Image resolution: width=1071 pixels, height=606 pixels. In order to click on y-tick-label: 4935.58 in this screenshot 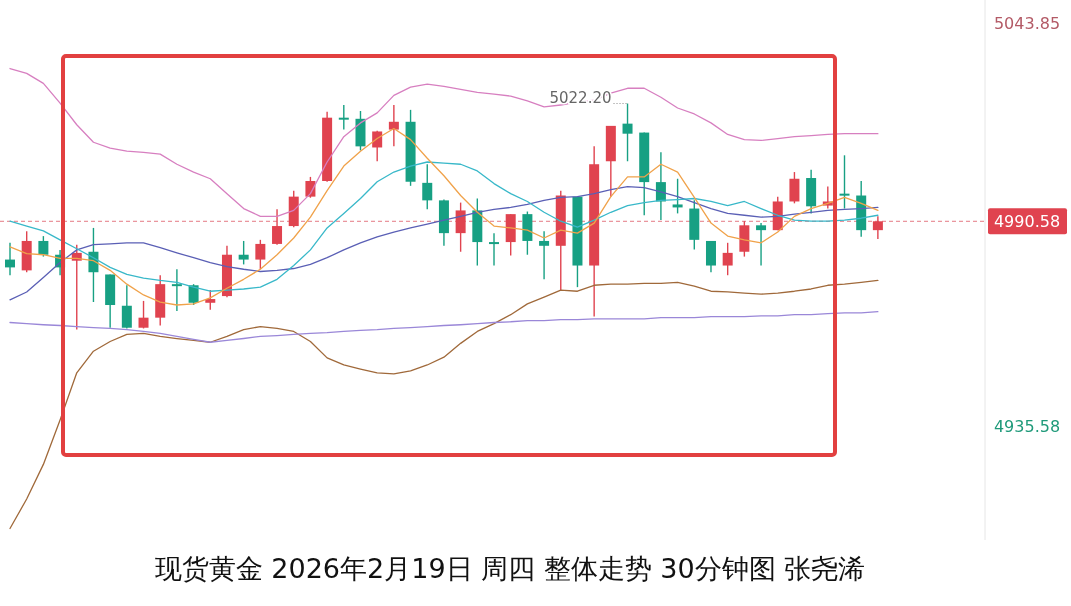, I will do `click(1027, 427)`.